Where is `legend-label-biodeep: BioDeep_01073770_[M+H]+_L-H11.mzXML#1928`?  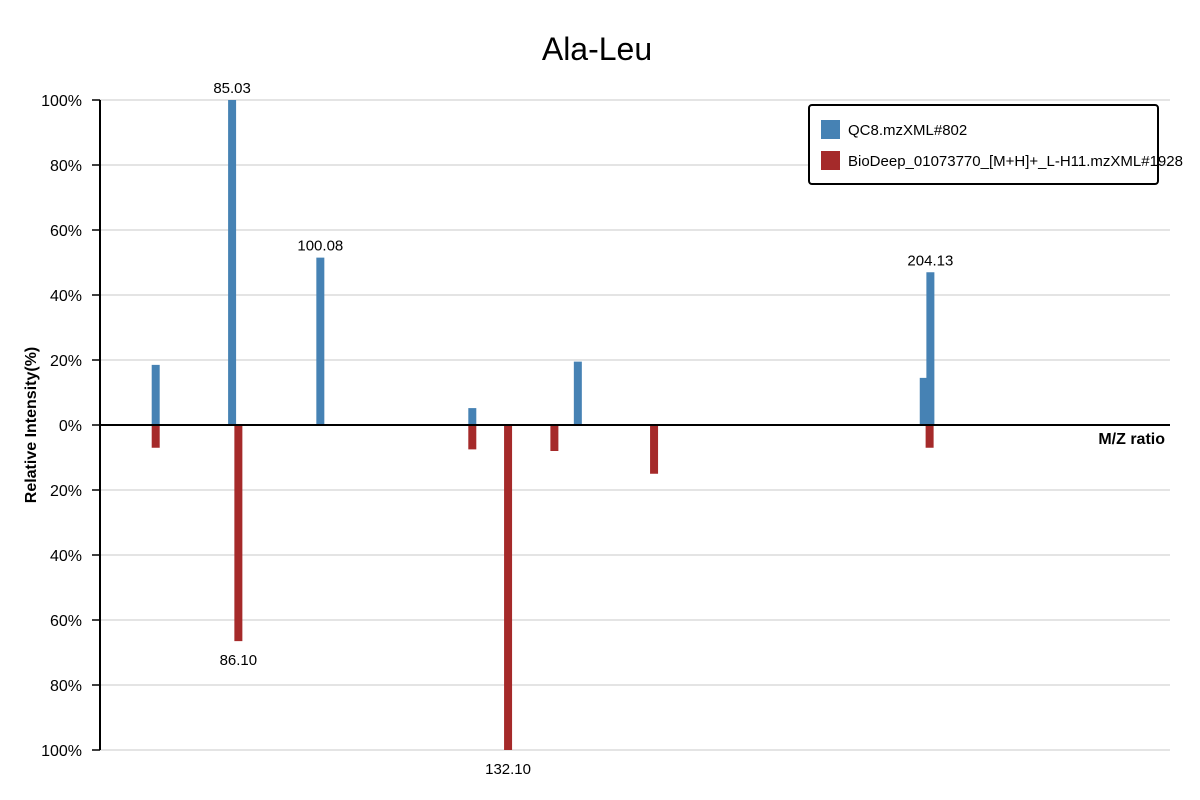
legend-label-biodeep: BioDeep_01073770_[M+H]+_L-H11.mzXML#1928 is located at coordinates (1015, 161).